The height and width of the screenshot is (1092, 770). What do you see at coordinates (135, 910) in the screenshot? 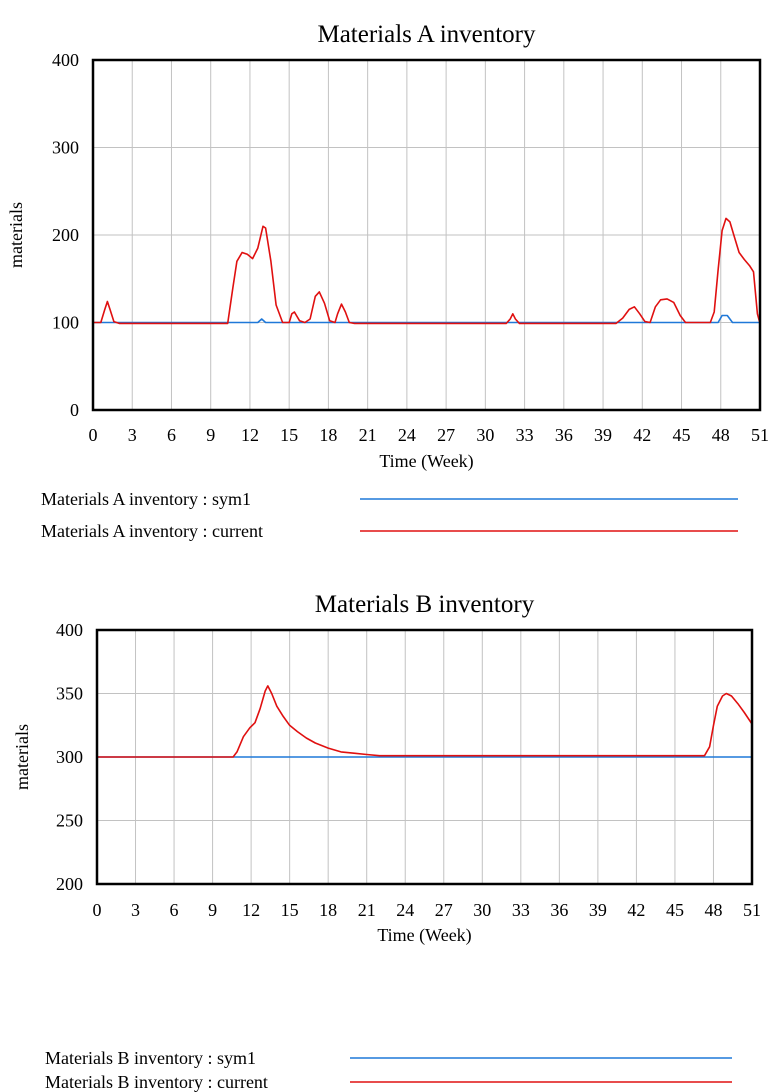
I see `chart-b-x-tick-label: 3` at bounding box center [135, 910].